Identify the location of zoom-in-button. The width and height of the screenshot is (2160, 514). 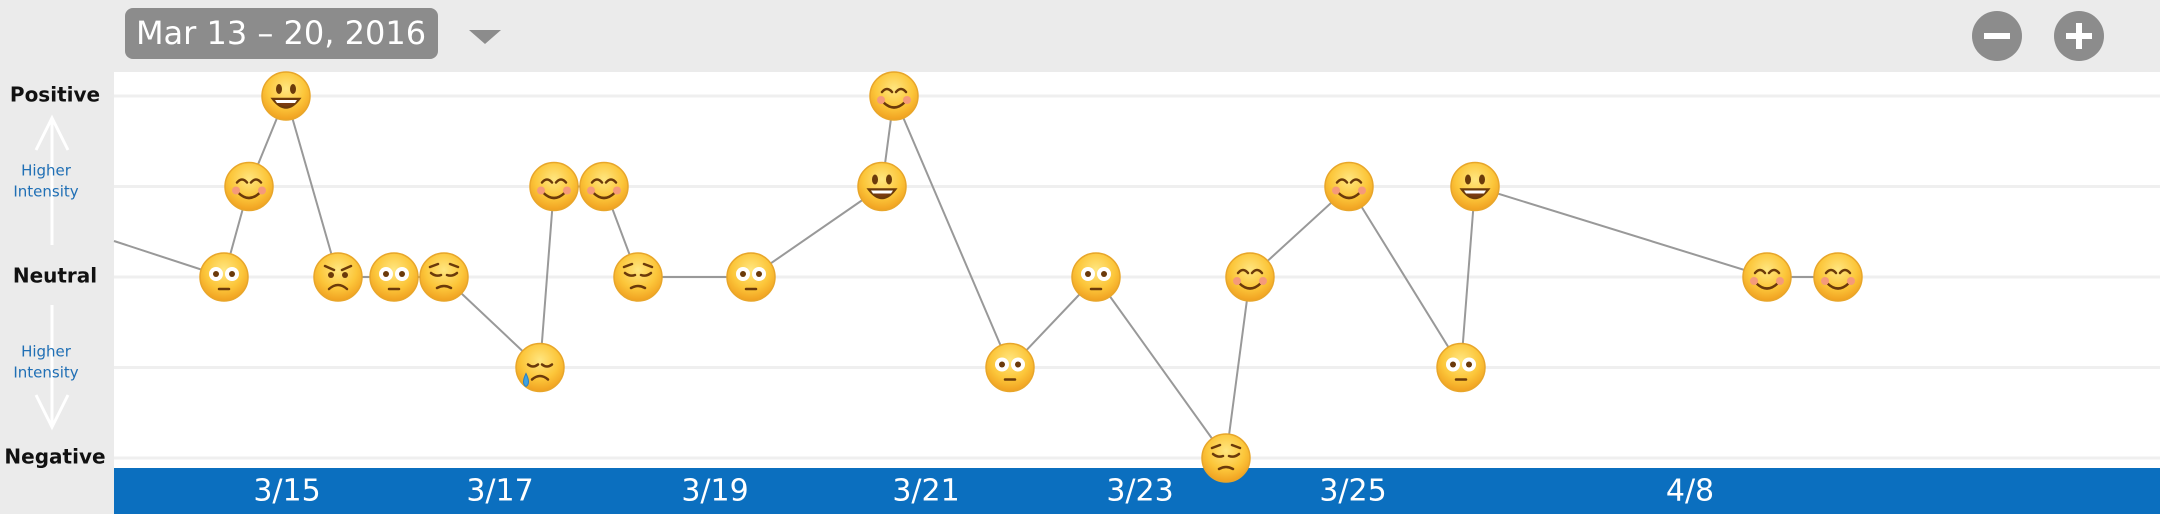
(2079, 36).